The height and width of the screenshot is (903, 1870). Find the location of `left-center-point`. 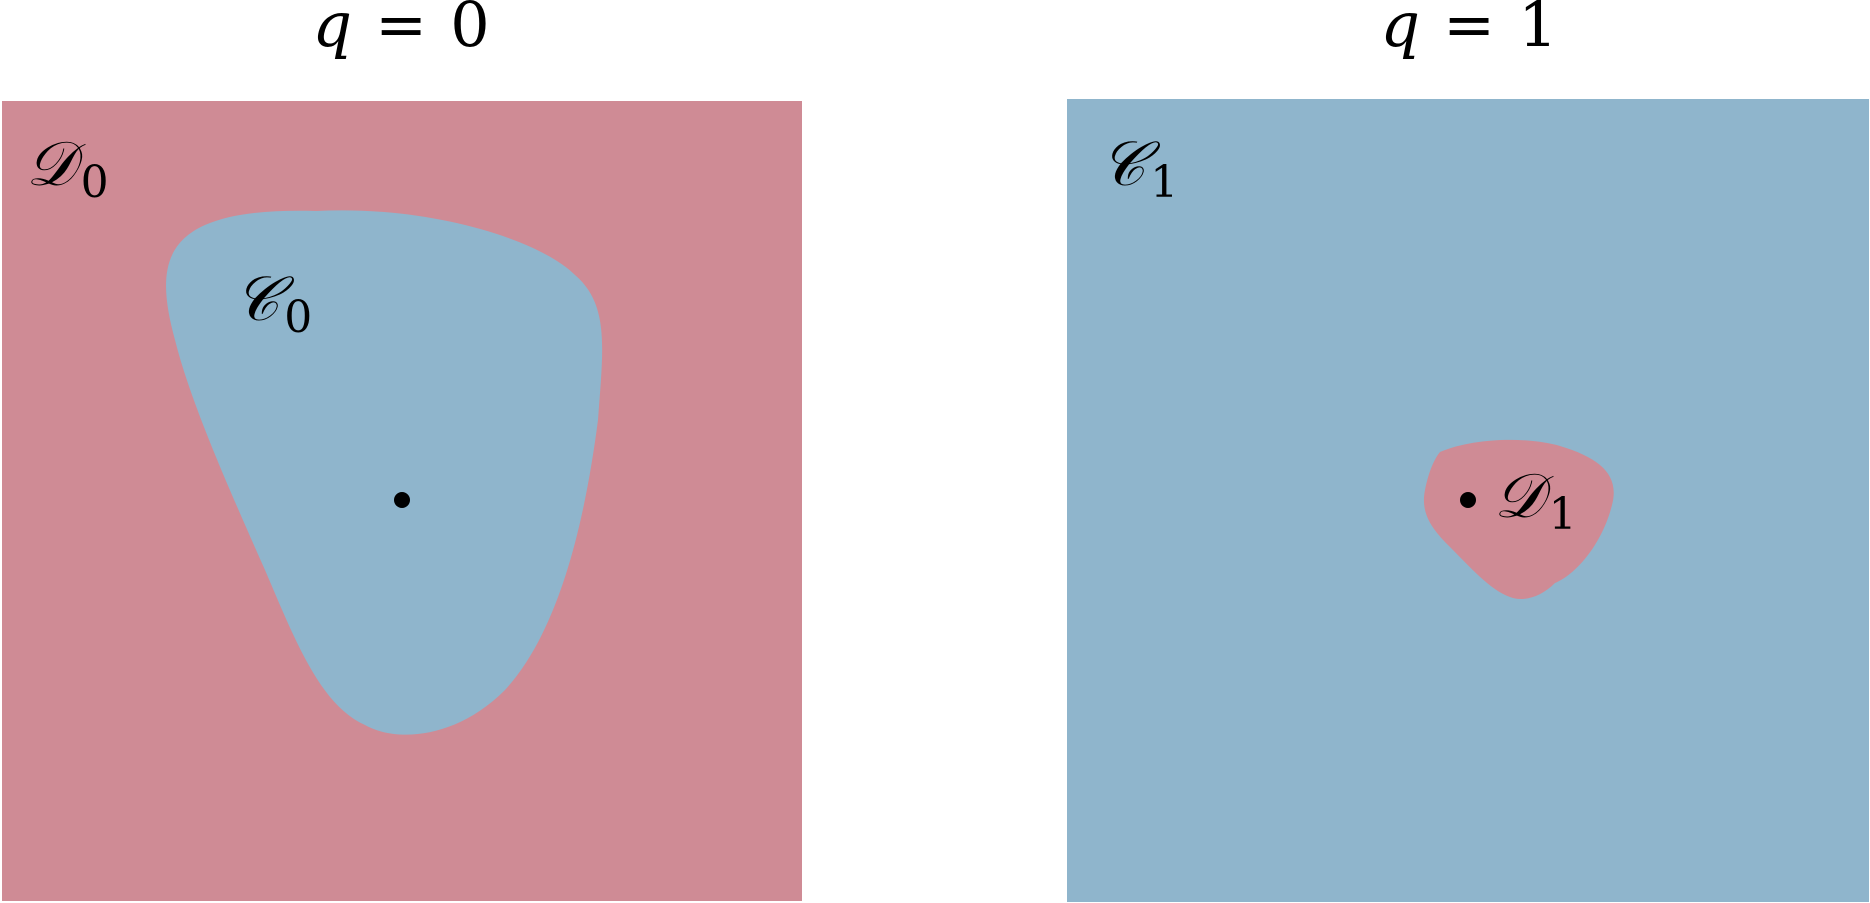

left-center-point is located at coordinates (402, 500).